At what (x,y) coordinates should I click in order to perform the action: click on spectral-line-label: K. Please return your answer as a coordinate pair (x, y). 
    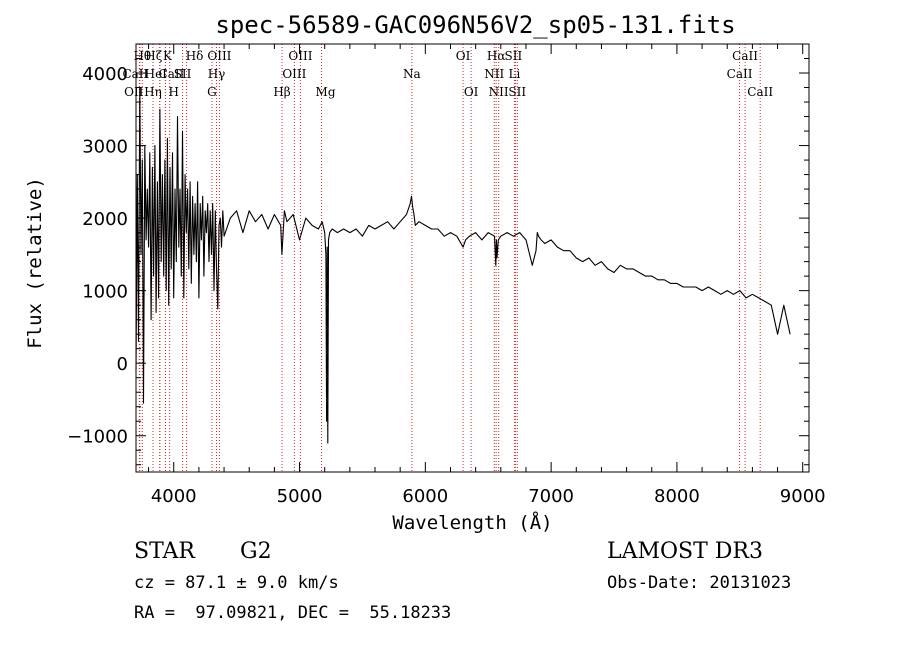
    Looking at the image, I should click on (168, 56).